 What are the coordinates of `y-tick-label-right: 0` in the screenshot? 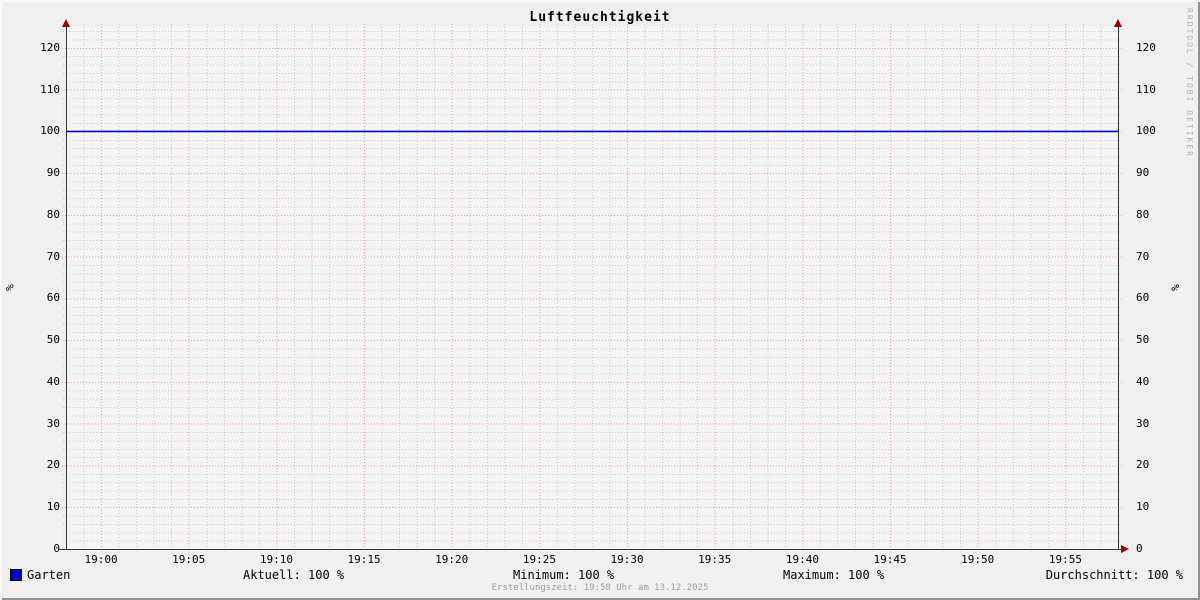 It's located at (1139, 548).